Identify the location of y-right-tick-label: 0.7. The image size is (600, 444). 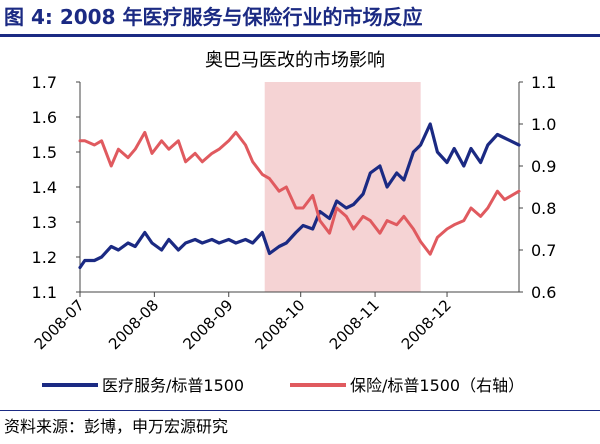
(543, 250).